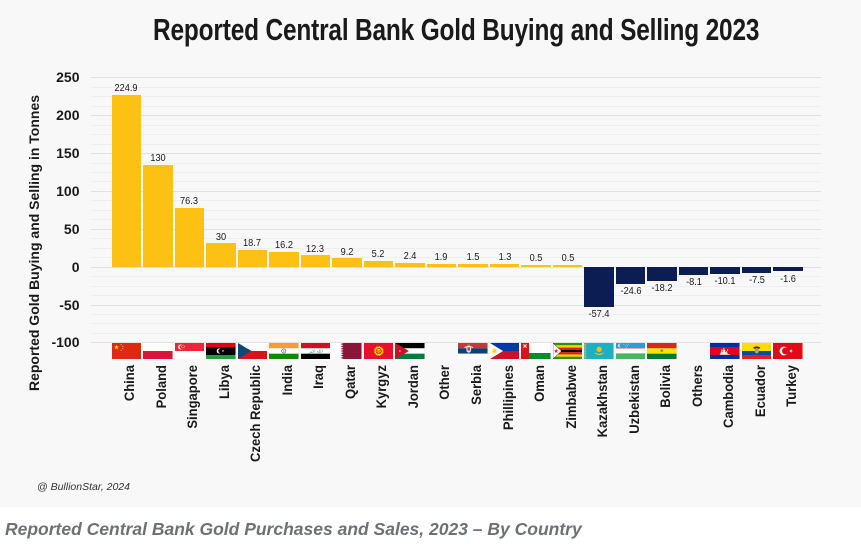 Image resolution: width=861 pixels, height=552 pixels. I want to click on svg-text: الله اكبر, so click(314, 350).